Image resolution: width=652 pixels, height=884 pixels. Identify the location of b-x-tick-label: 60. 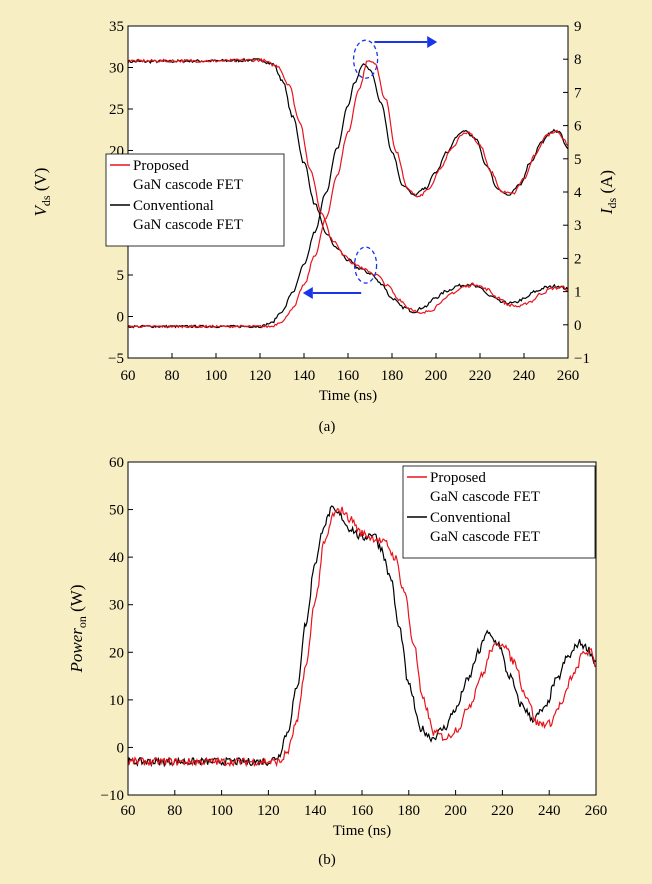
(128, 811).